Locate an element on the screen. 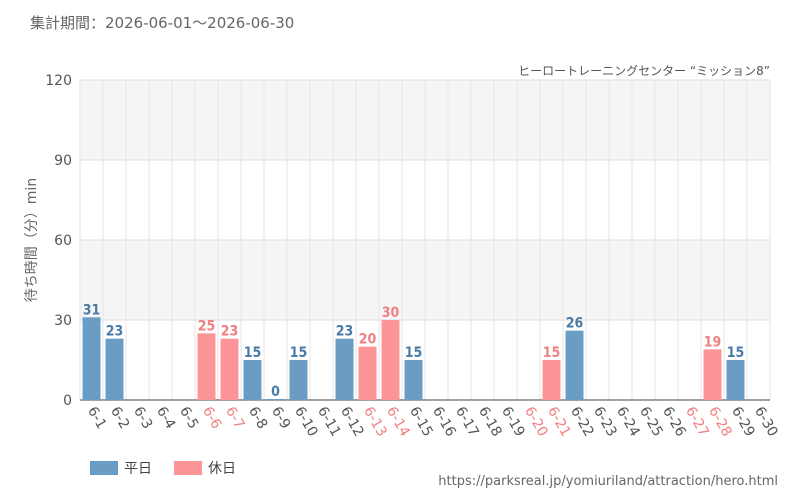 The width and height of the screenshot is (800, 500). x-tick-label: 6-15 is located at coordinates (421, 422).